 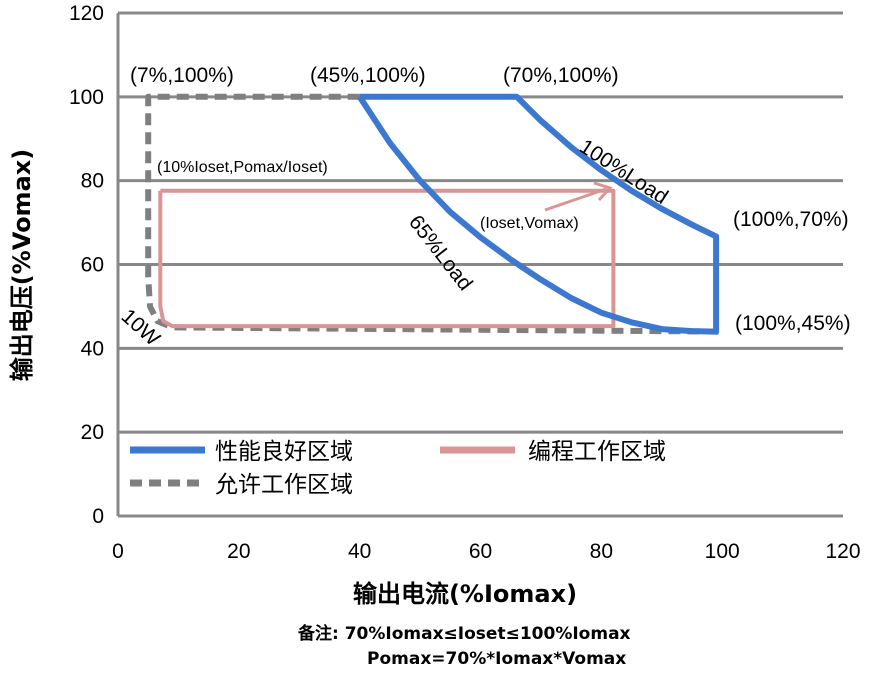 What do you see at coordinates (722, 551) in the screenshot?
I see `x-tick-label: 100` at bounding box center [722, 551].